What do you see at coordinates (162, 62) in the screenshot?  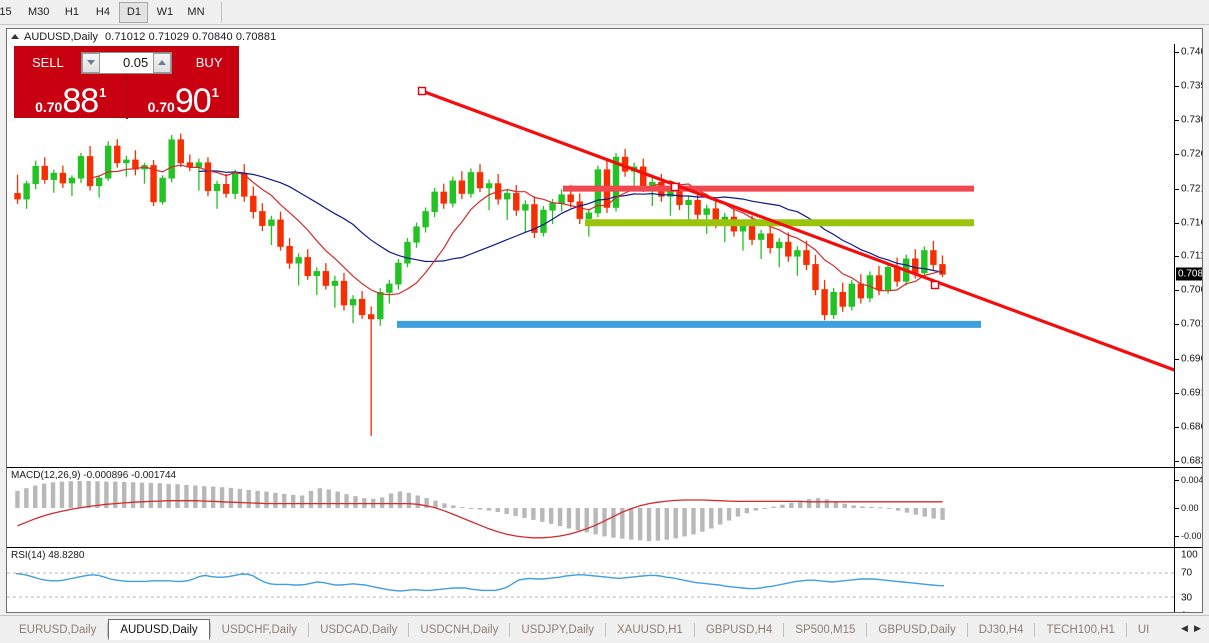 I see `volume-increment-button` at bounding box center [162, 62].